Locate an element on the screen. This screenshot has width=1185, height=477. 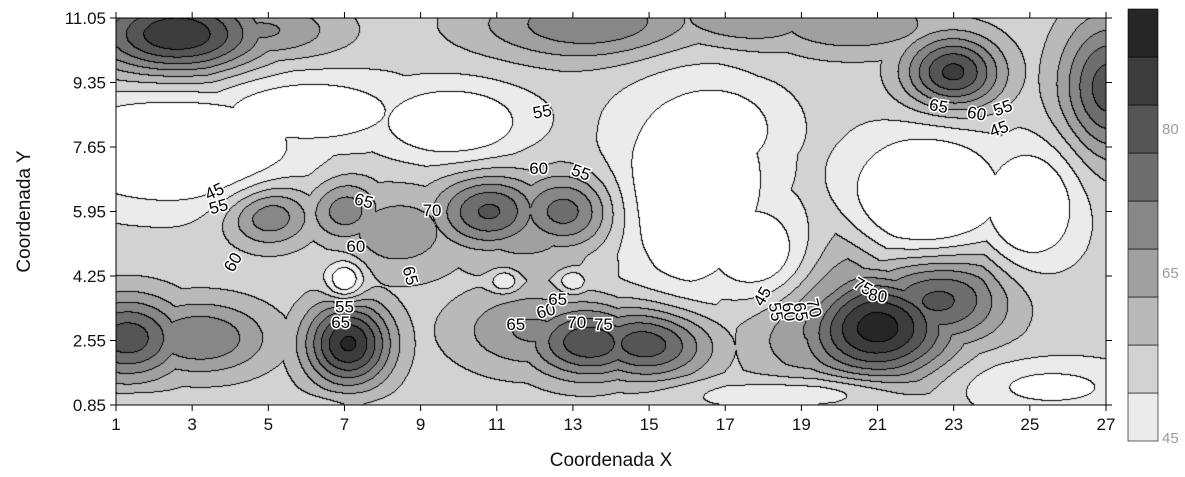
y-tick-label: 0.85 is located at coordinates (89, 405).